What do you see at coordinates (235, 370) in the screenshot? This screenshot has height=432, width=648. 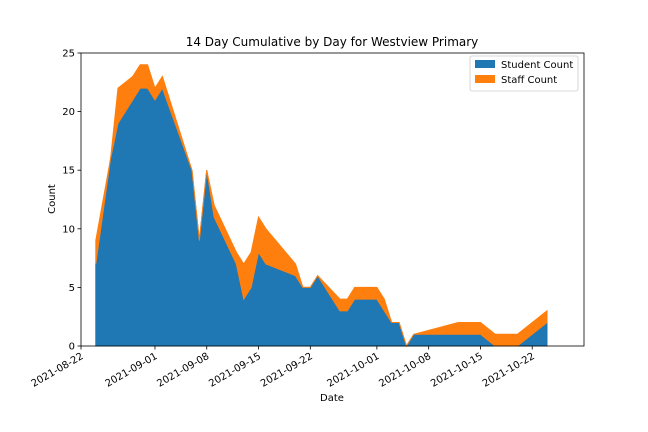 I see `x-tick-label: 2021-09-15` at bounding box center [235, 370].